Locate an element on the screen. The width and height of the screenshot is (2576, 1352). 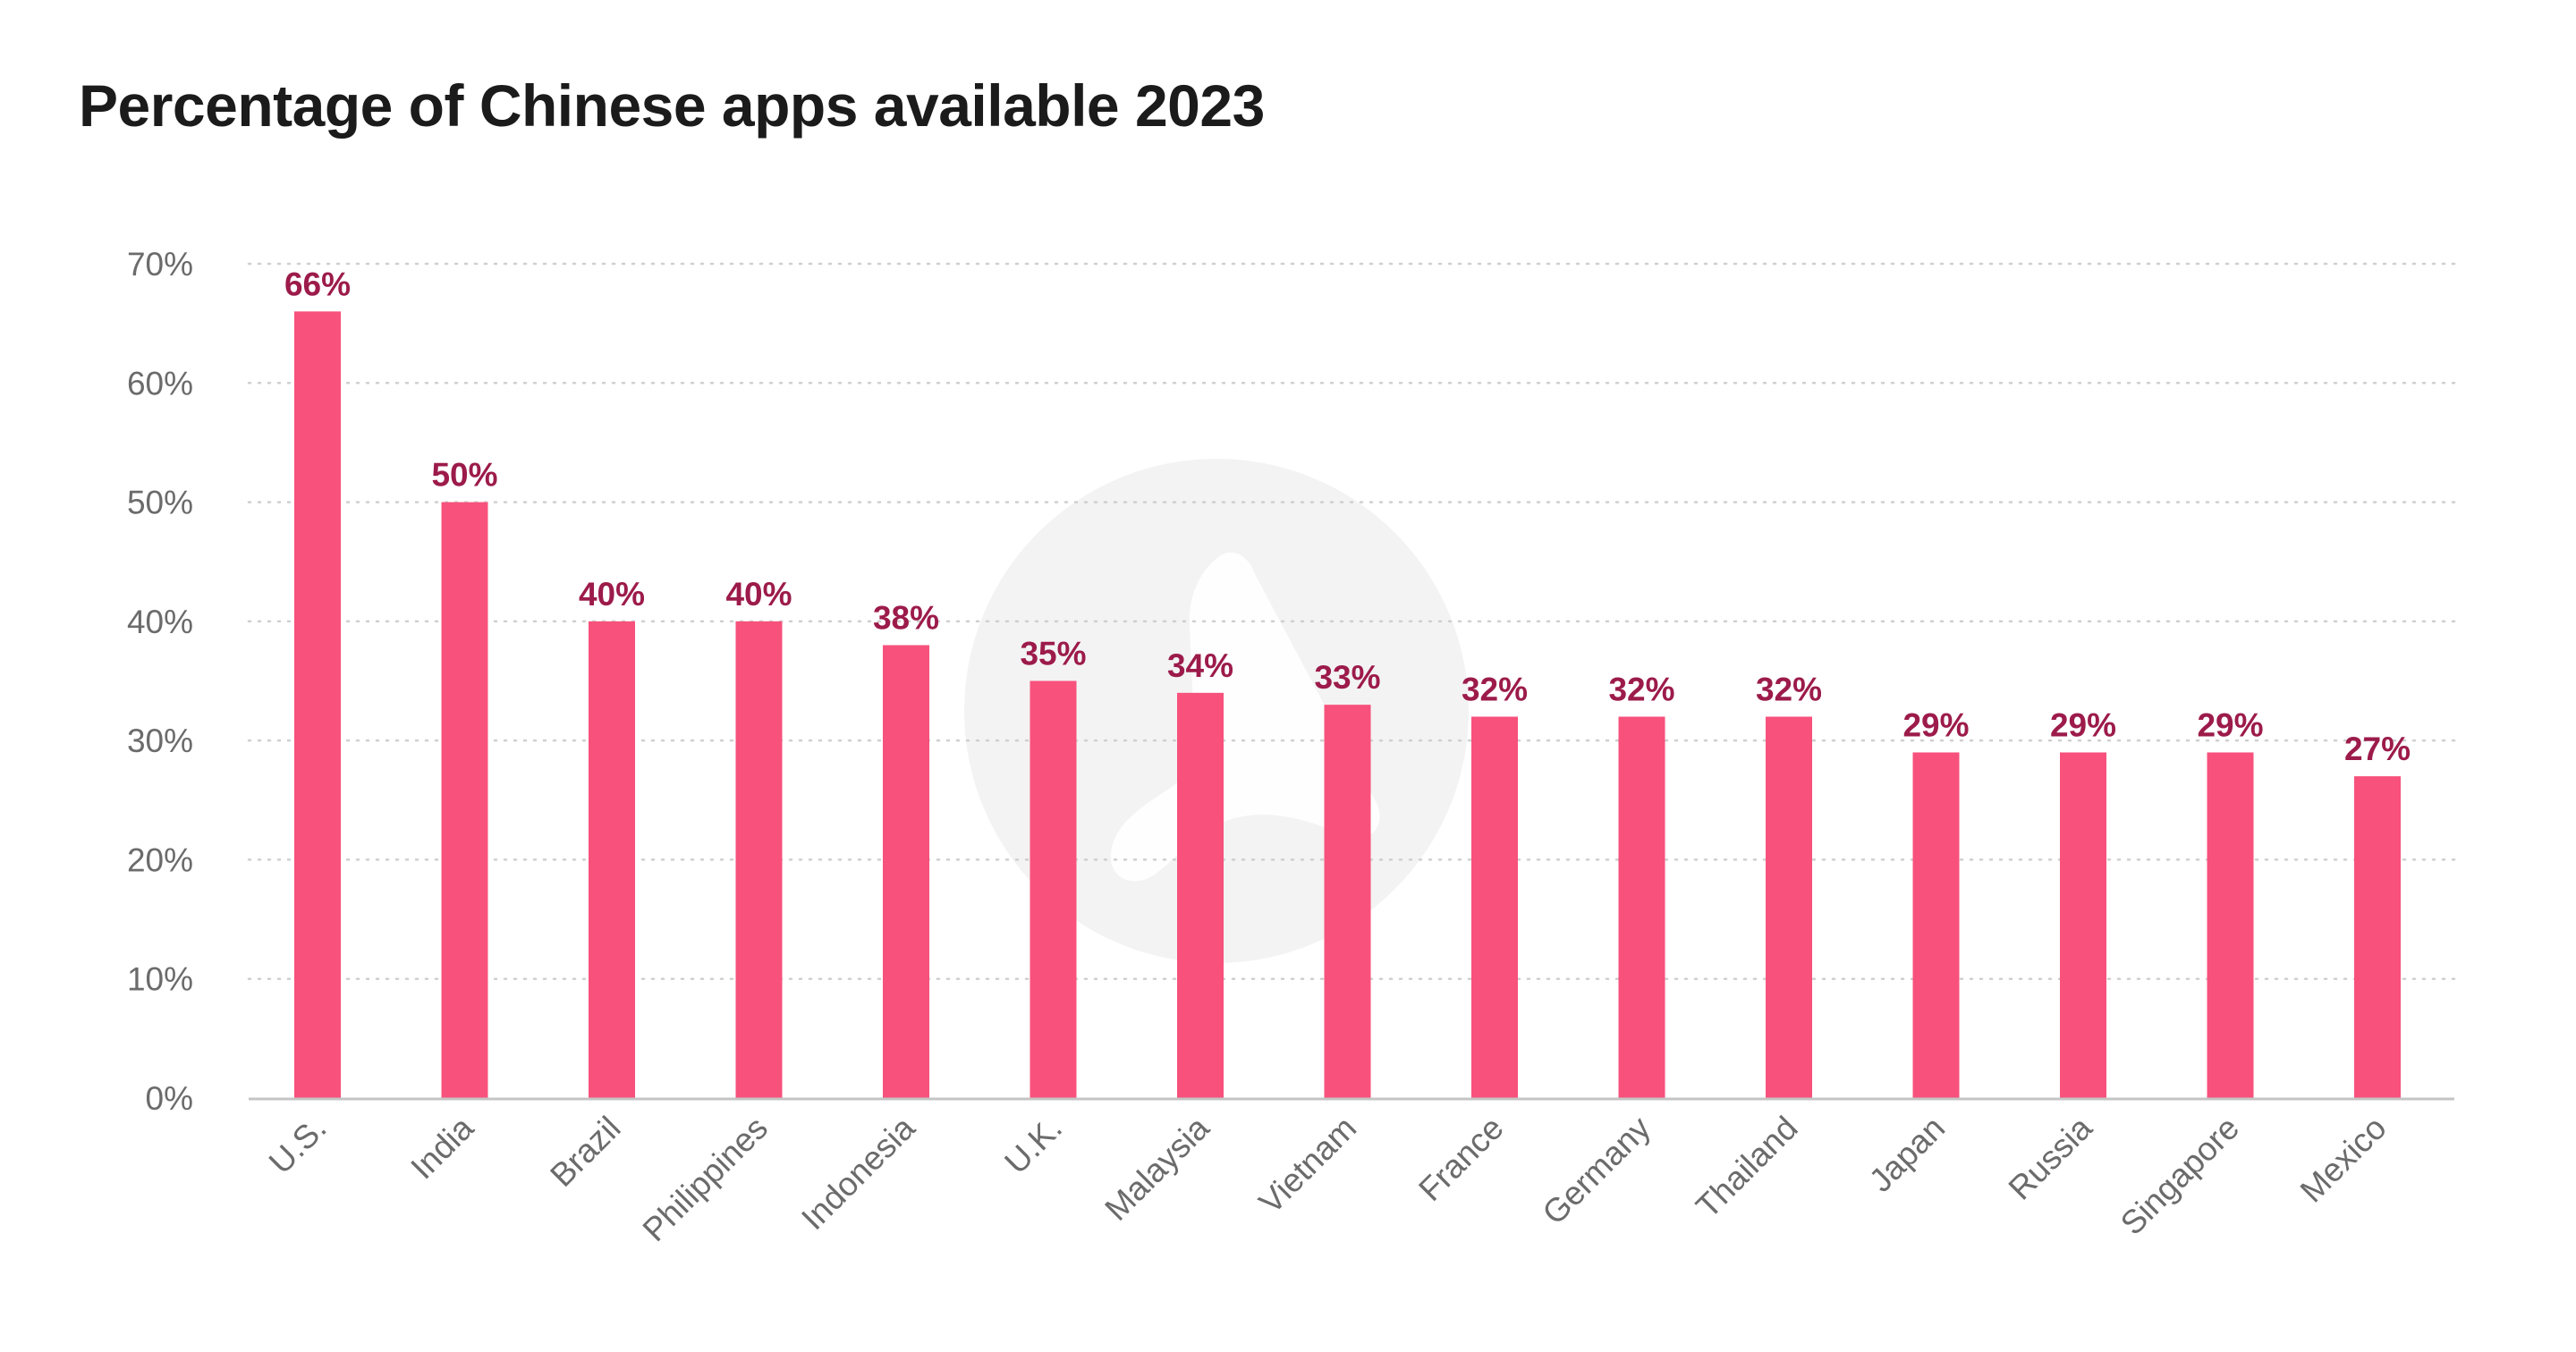
data-label: 66% is located at coordinates (317, 284).